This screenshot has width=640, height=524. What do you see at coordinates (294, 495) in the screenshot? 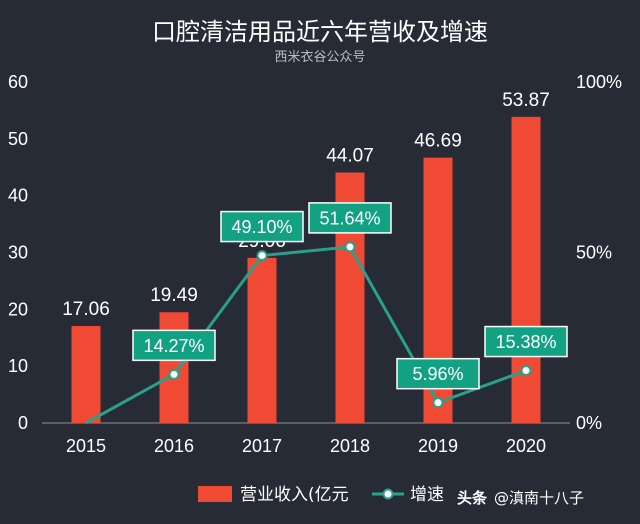
I see `legend-bar-label: 营业收入(亿元` at bounding box center [294, 495].